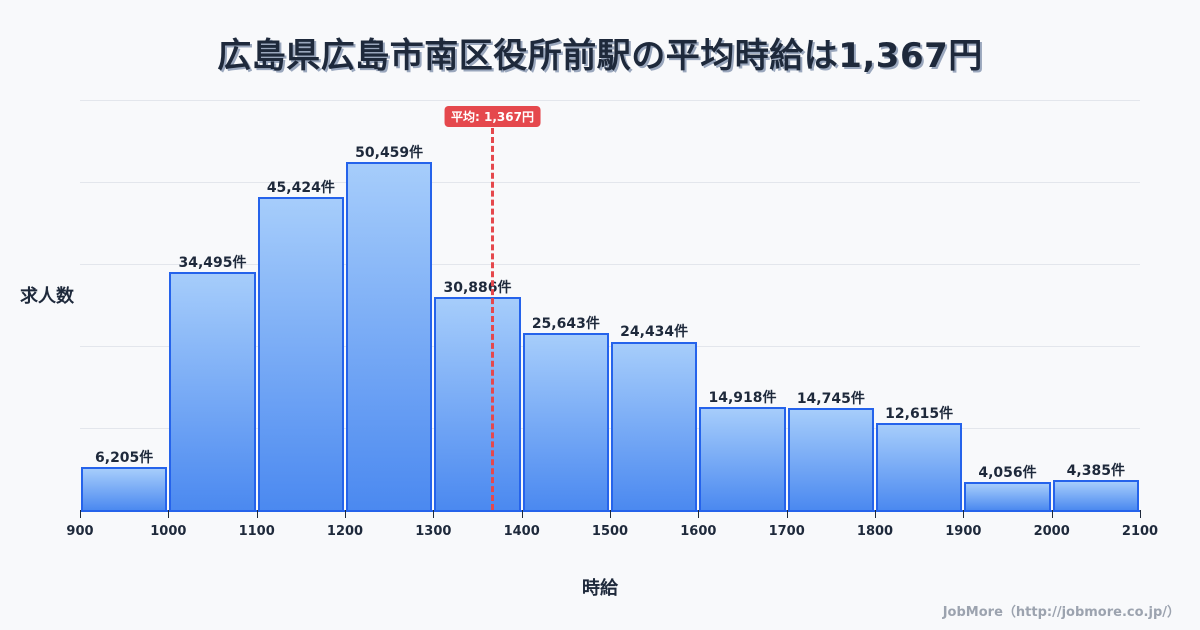 The image size is (1200, 630). What do you see at coordinates (830, 399) in the screenshot?
I see `bar-value-label: 14,745件` at bounding box center [830, 399].